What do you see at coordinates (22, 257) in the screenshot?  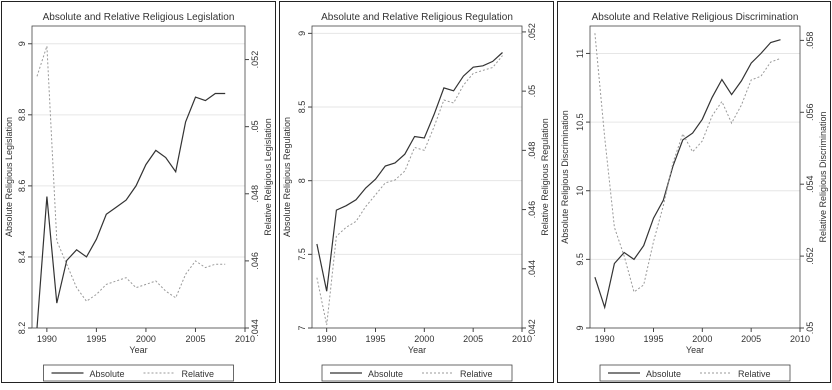 I see `y-left-tick-label: 8.4` at bounding box center [22, 257].